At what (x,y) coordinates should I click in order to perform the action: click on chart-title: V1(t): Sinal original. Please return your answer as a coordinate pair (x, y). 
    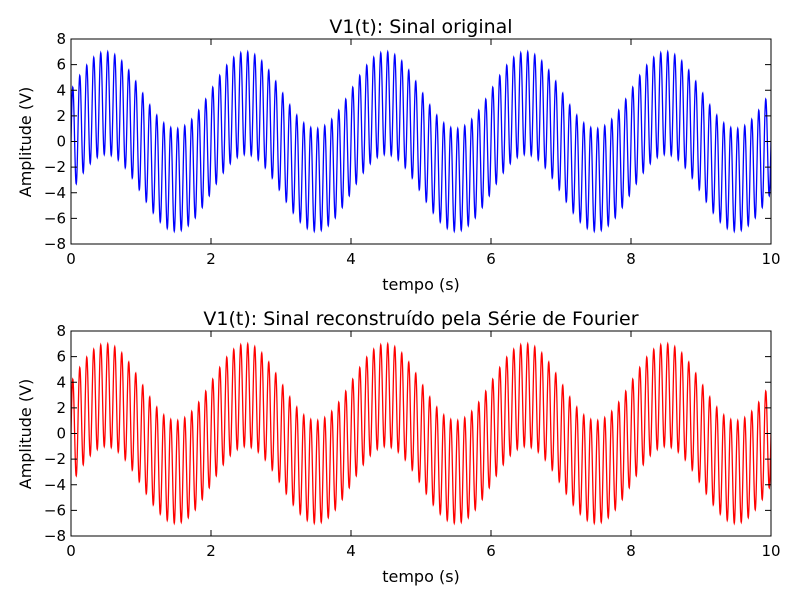
    Looking at the image, I should click on (420, 27).